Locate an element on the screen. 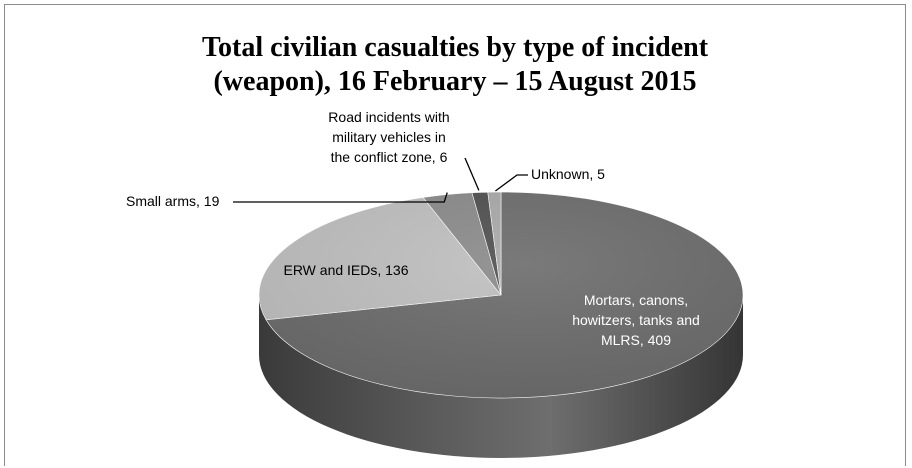 Image resolution: width=912 pixels, height=468 pixels. leader-line-road-incidents is located at coordinates (472, 174).